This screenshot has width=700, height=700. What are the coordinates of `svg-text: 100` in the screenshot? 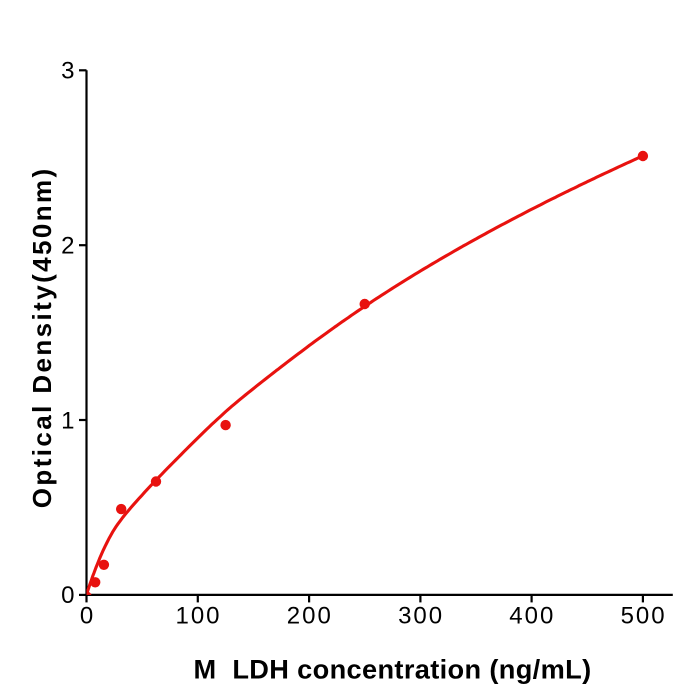 It's located at (198, 616).